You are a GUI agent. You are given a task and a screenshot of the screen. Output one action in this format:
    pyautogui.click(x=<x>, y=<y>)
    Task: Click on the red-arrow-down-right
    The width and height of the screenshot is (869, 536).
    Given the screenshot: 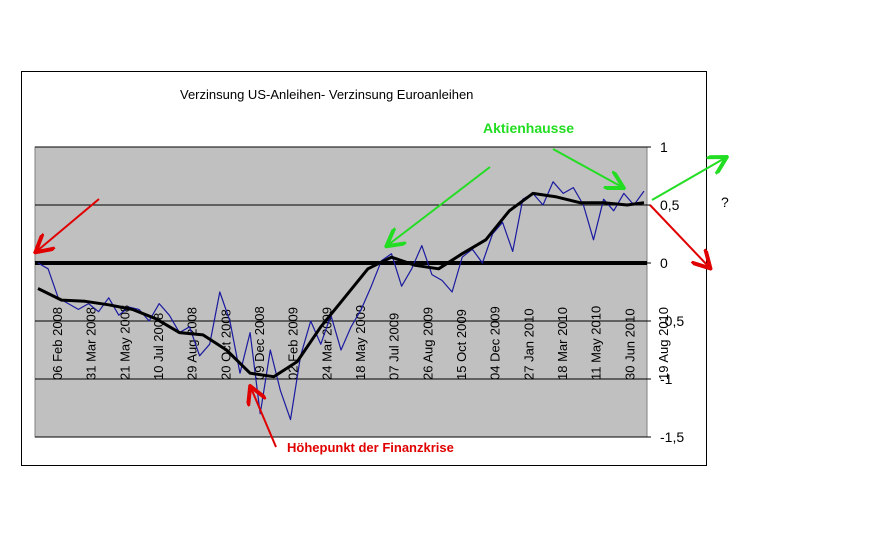 What is the action you would take?
    pyautogui.click(x=679, y=235)
    